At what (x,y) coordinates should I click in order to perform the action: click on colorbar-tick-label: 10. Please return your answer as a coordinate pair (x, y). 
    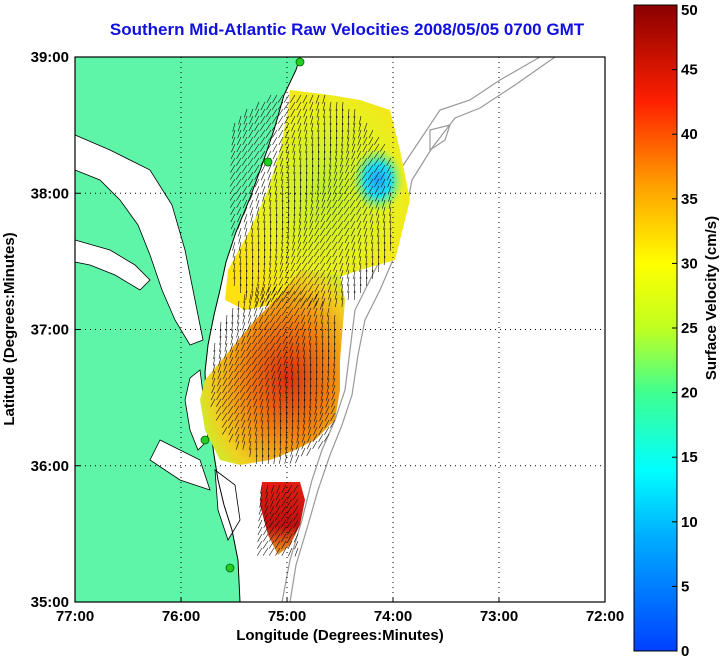
    Looking at the image, I should click on (689, 522).